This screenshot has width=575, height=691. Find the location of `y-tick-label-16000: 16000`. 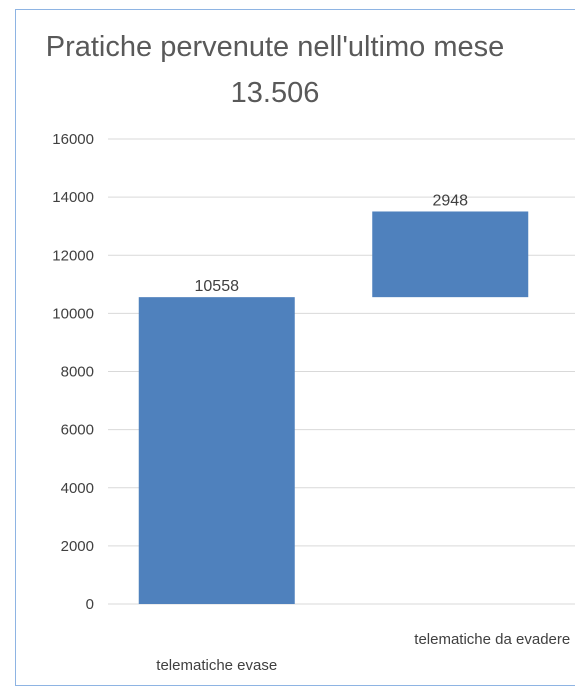

y-tick-label-16000: 16000 is located at coordinates (73, 139).